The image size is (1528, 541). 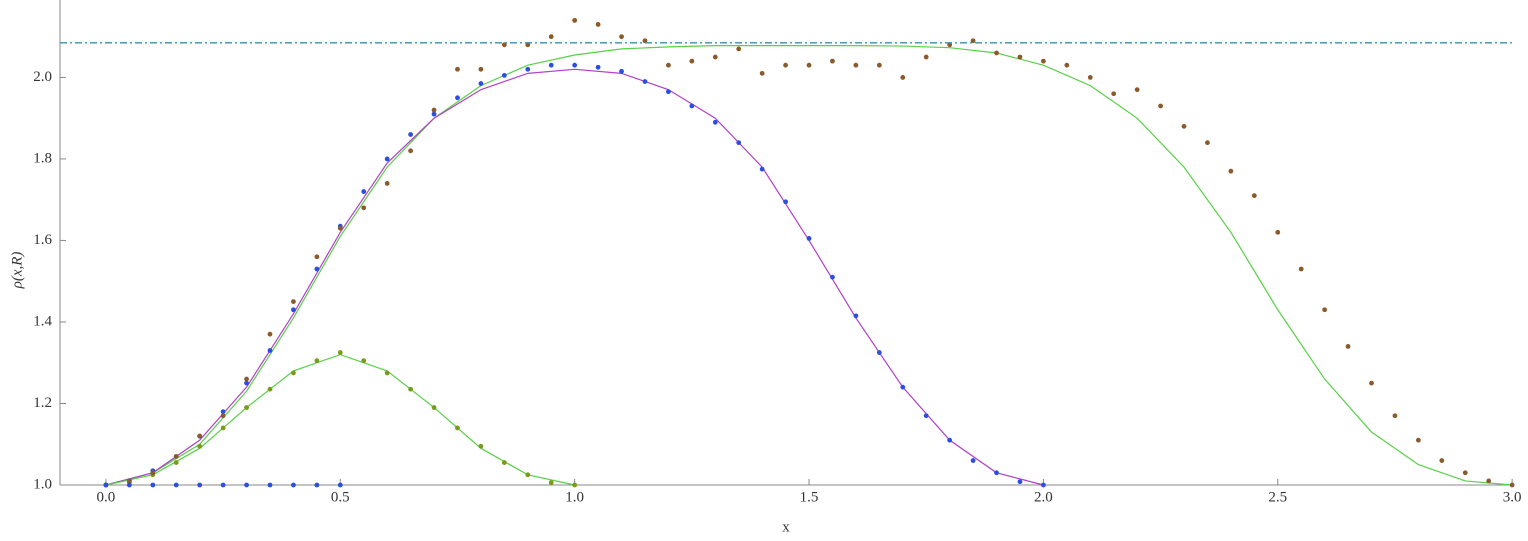 What do you see at coordinates (1277, 497) in the screenshot?
I see `x-tick-label: 2.5` at bounding box center [1277, 497].